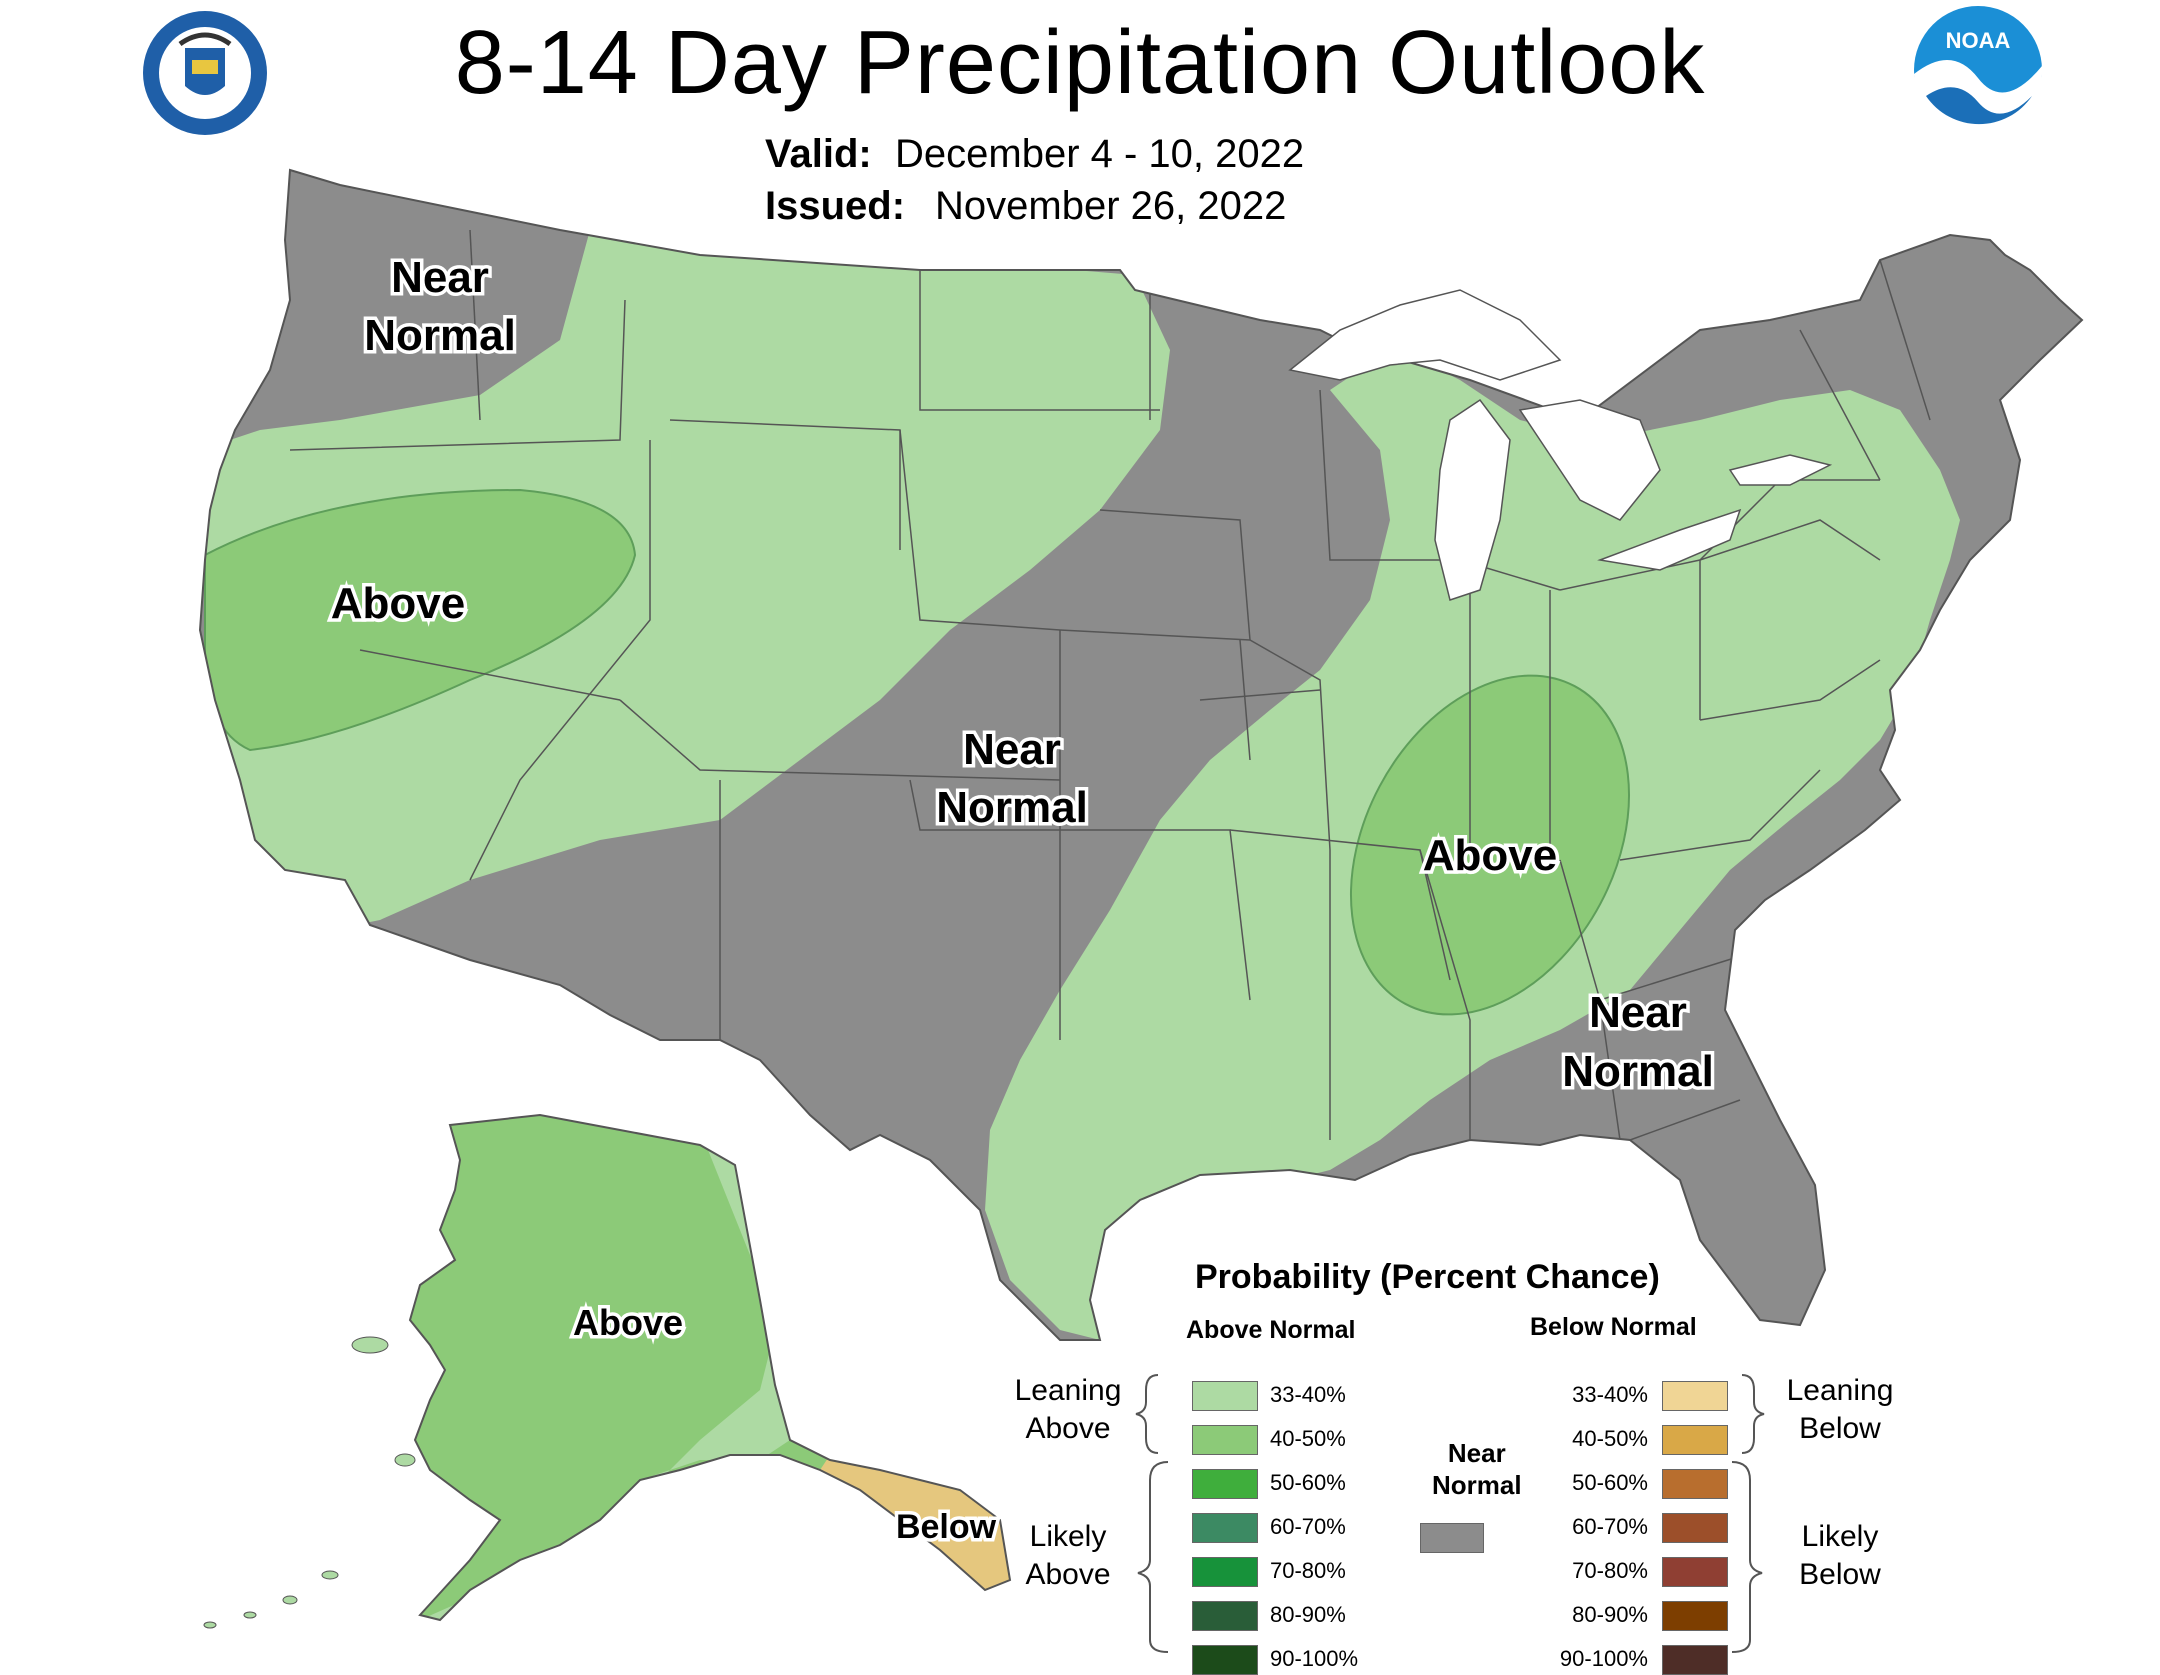 The height and width of the screenshot is (1675, 2160). I want to click on legend-likely-above: Likely Above, so click(1068, 1556).